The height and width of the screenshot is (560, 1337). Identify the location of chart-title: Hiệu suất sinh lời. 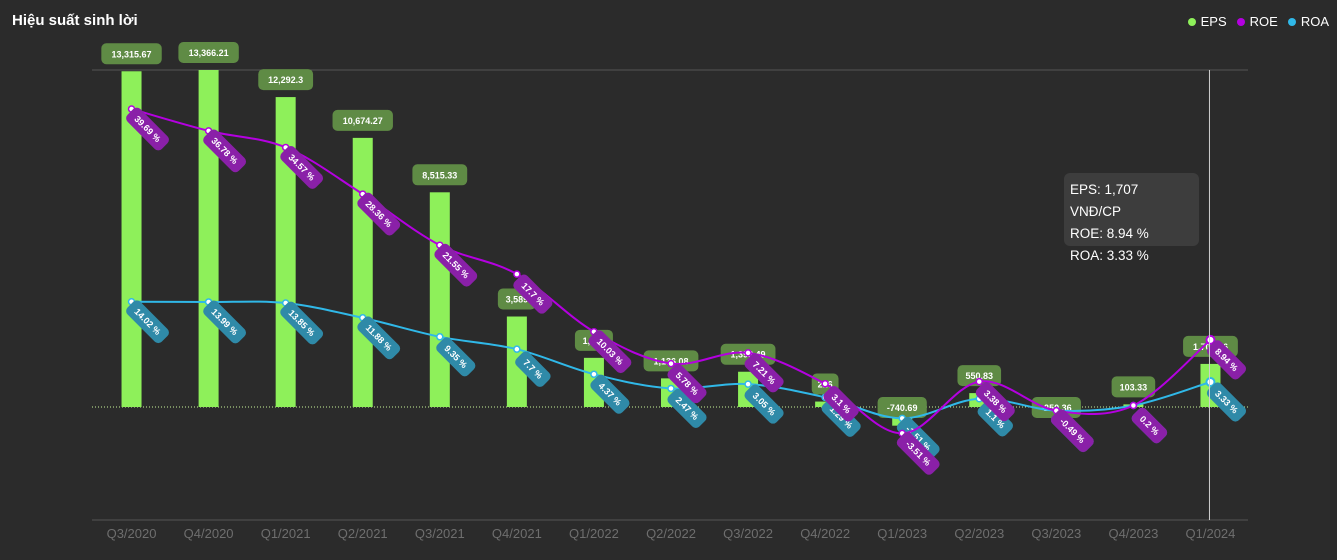
(75, 20).